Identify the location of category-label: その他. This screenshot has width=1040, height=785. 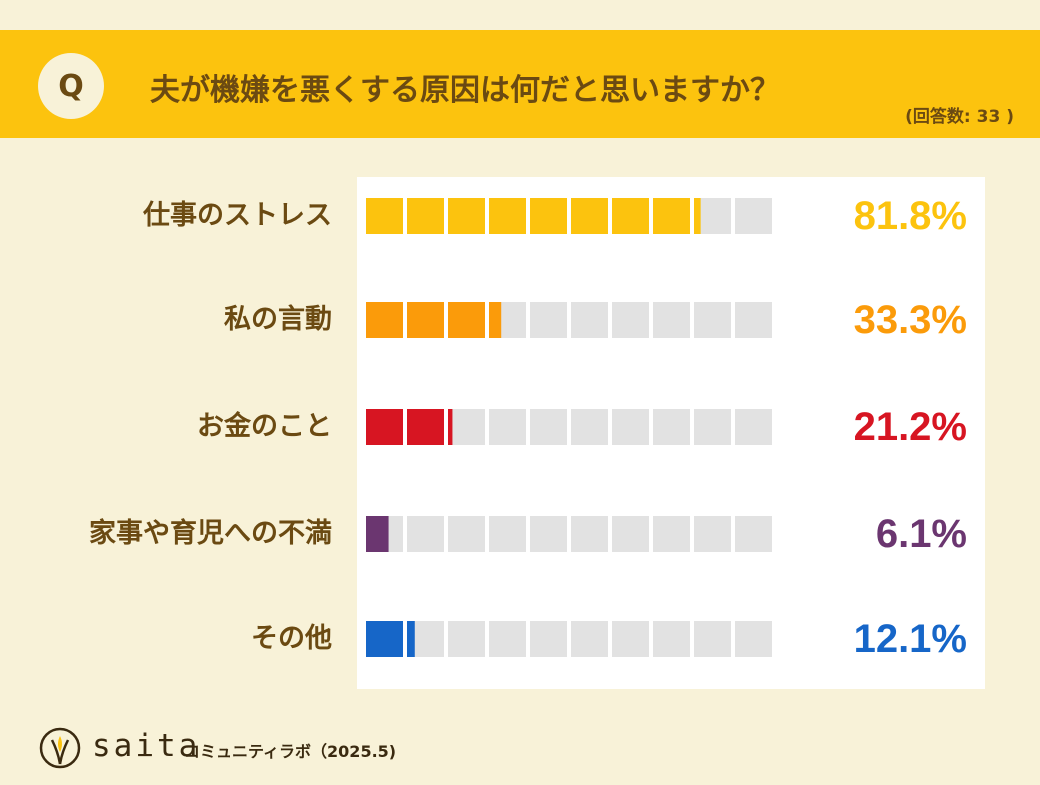
(291, 638).